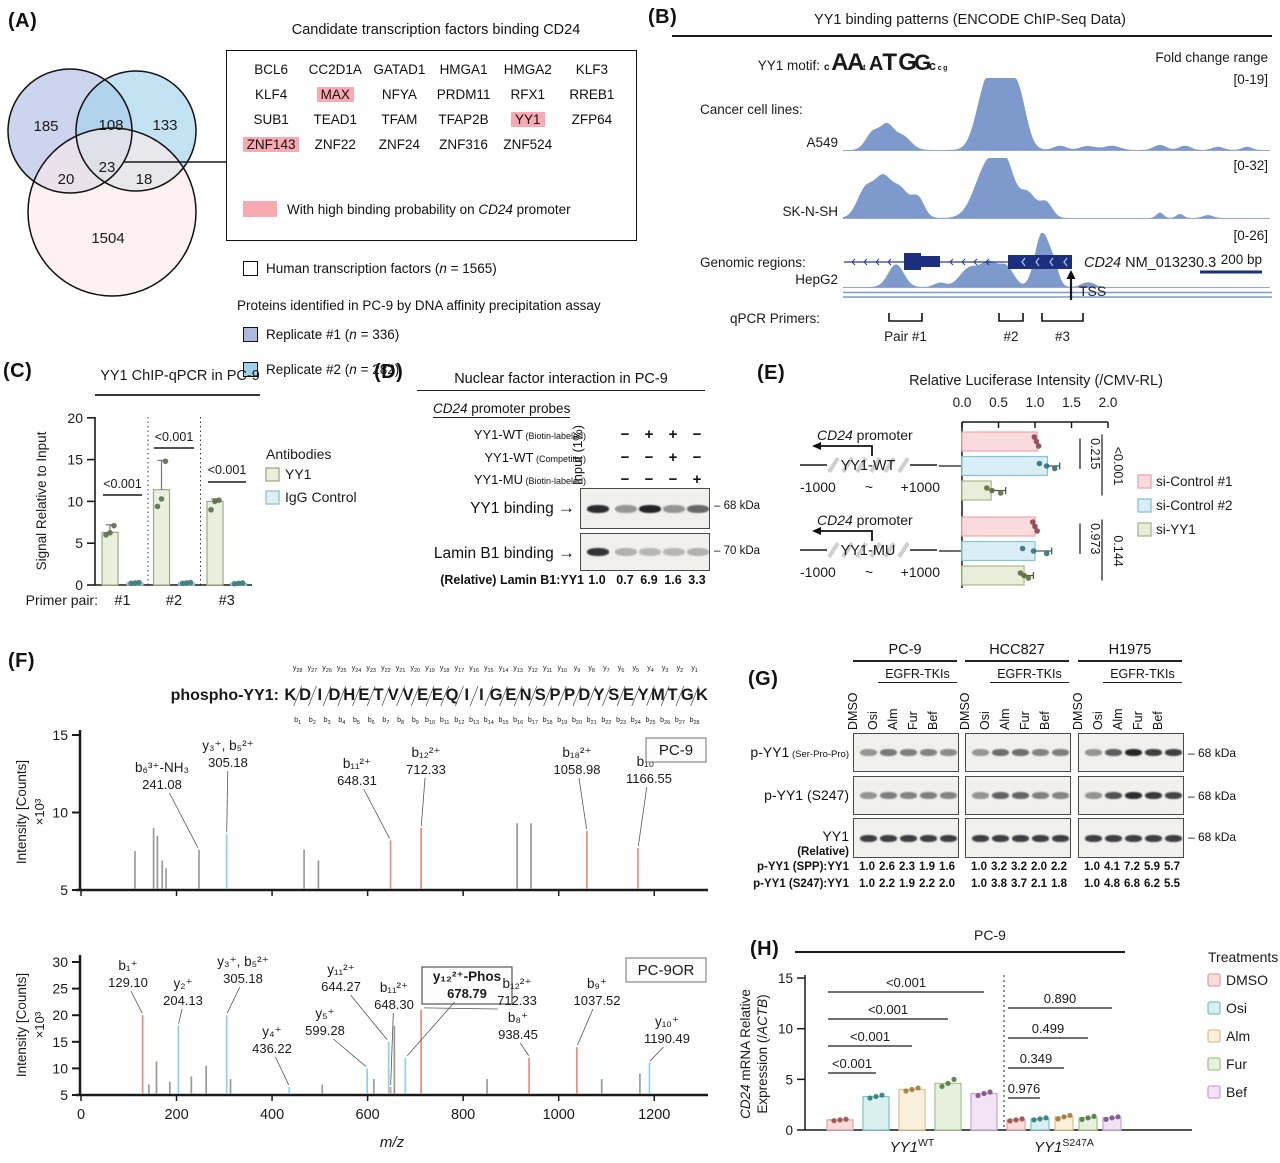 The height and width of the screenshot is (1163, 1280). I want to click on ion-label: y₃⁺, b₅²⁺, so click(242, 961).